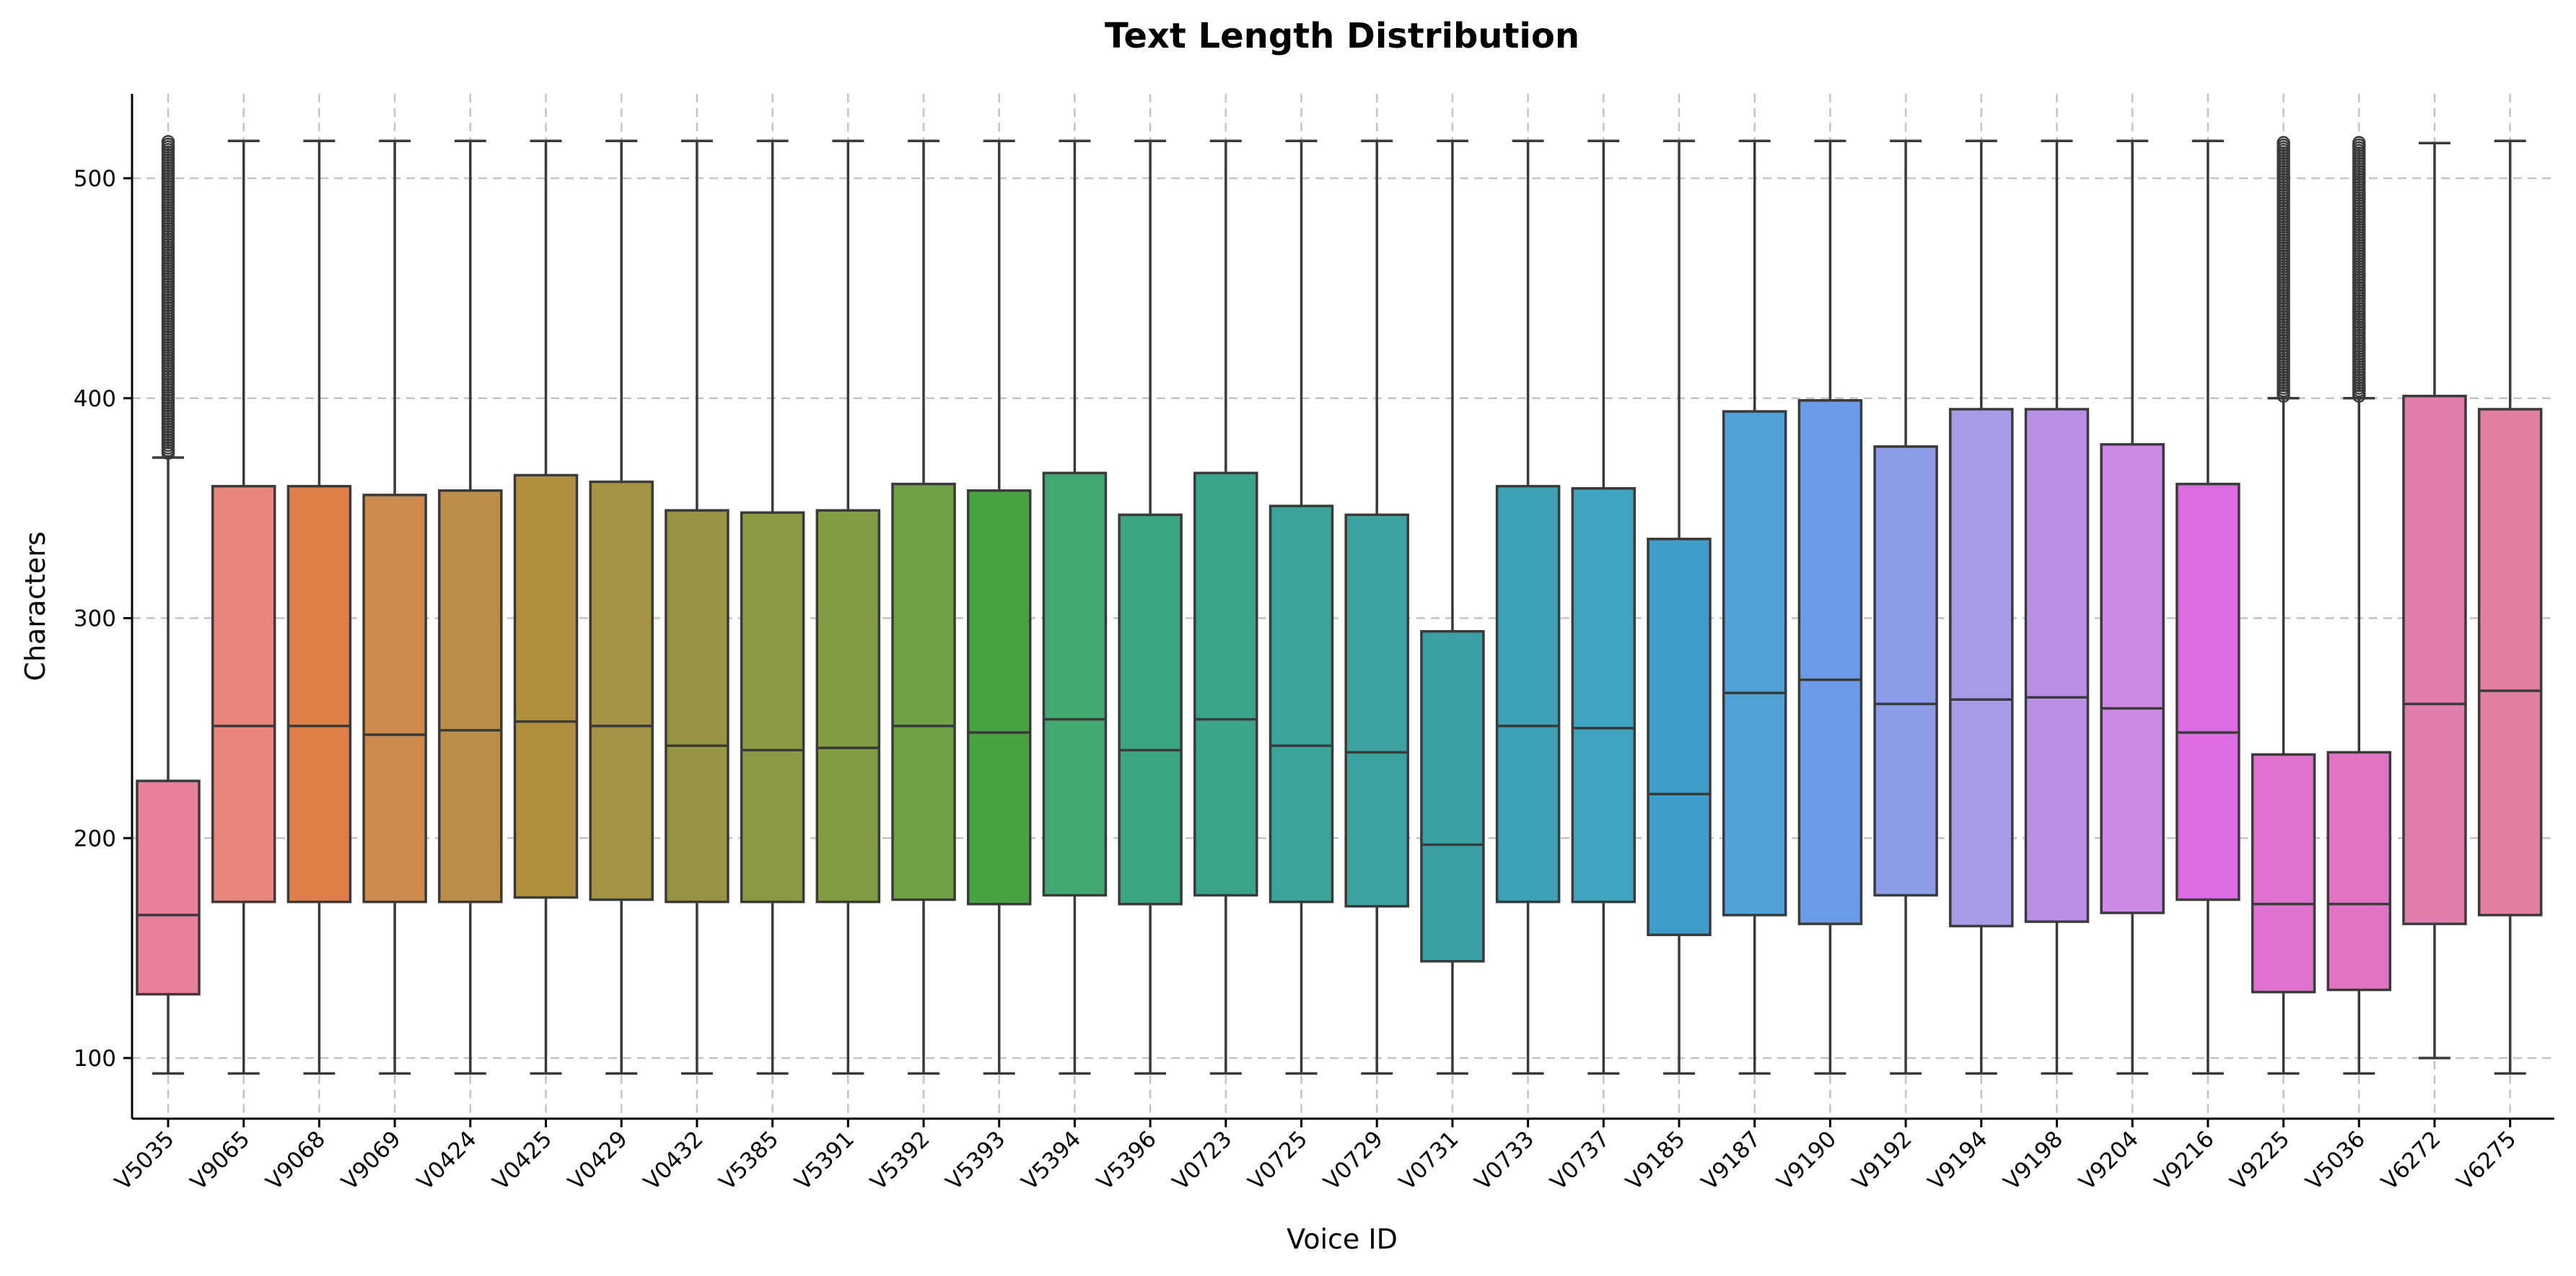  I want to click on y-tick-label: 300, so click(95, 619).